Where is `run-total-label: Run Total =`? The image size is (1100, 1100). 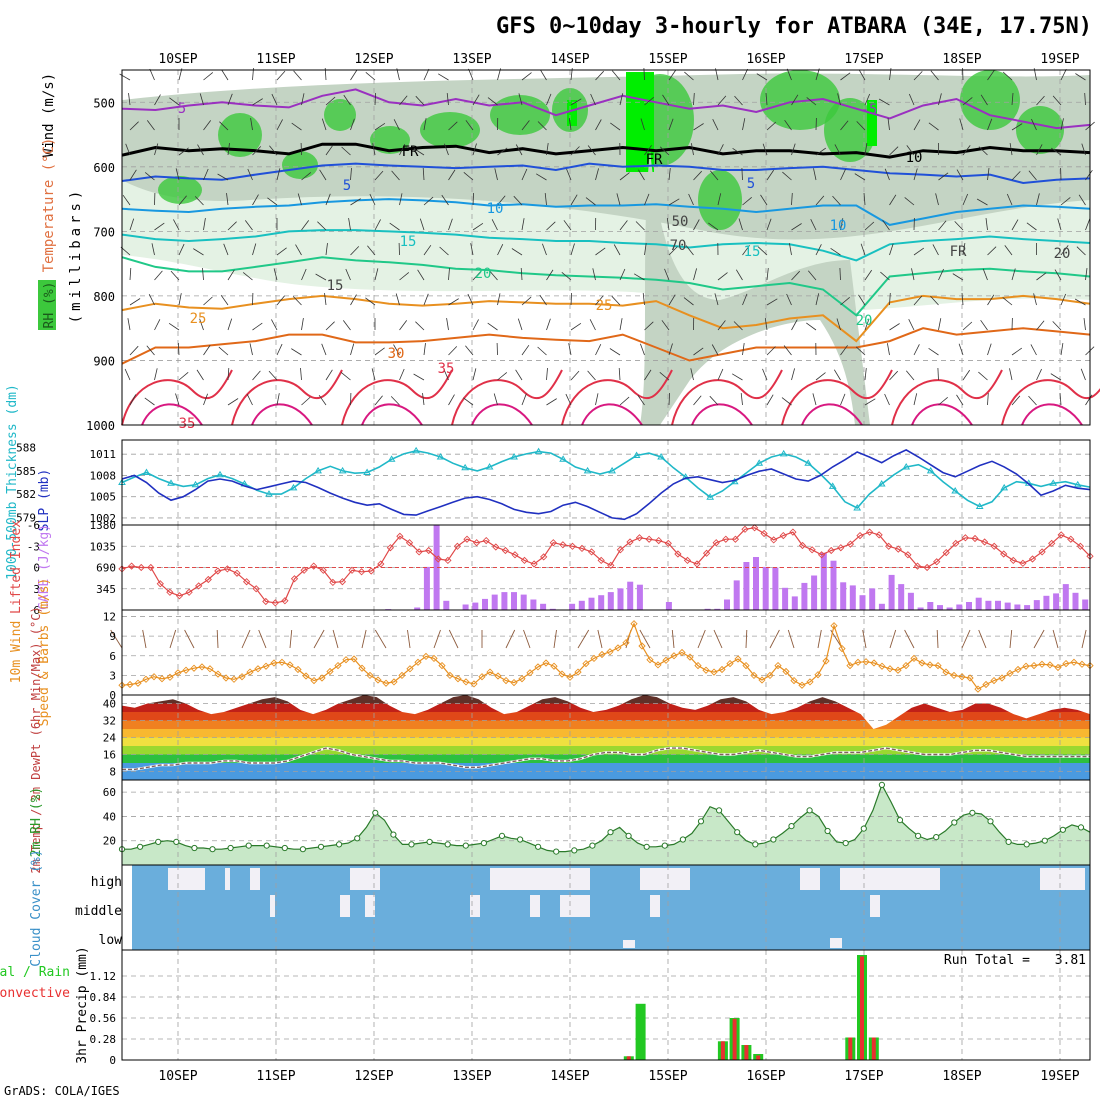 run-total-label: Run Total = is located at coordinates (987, 960).